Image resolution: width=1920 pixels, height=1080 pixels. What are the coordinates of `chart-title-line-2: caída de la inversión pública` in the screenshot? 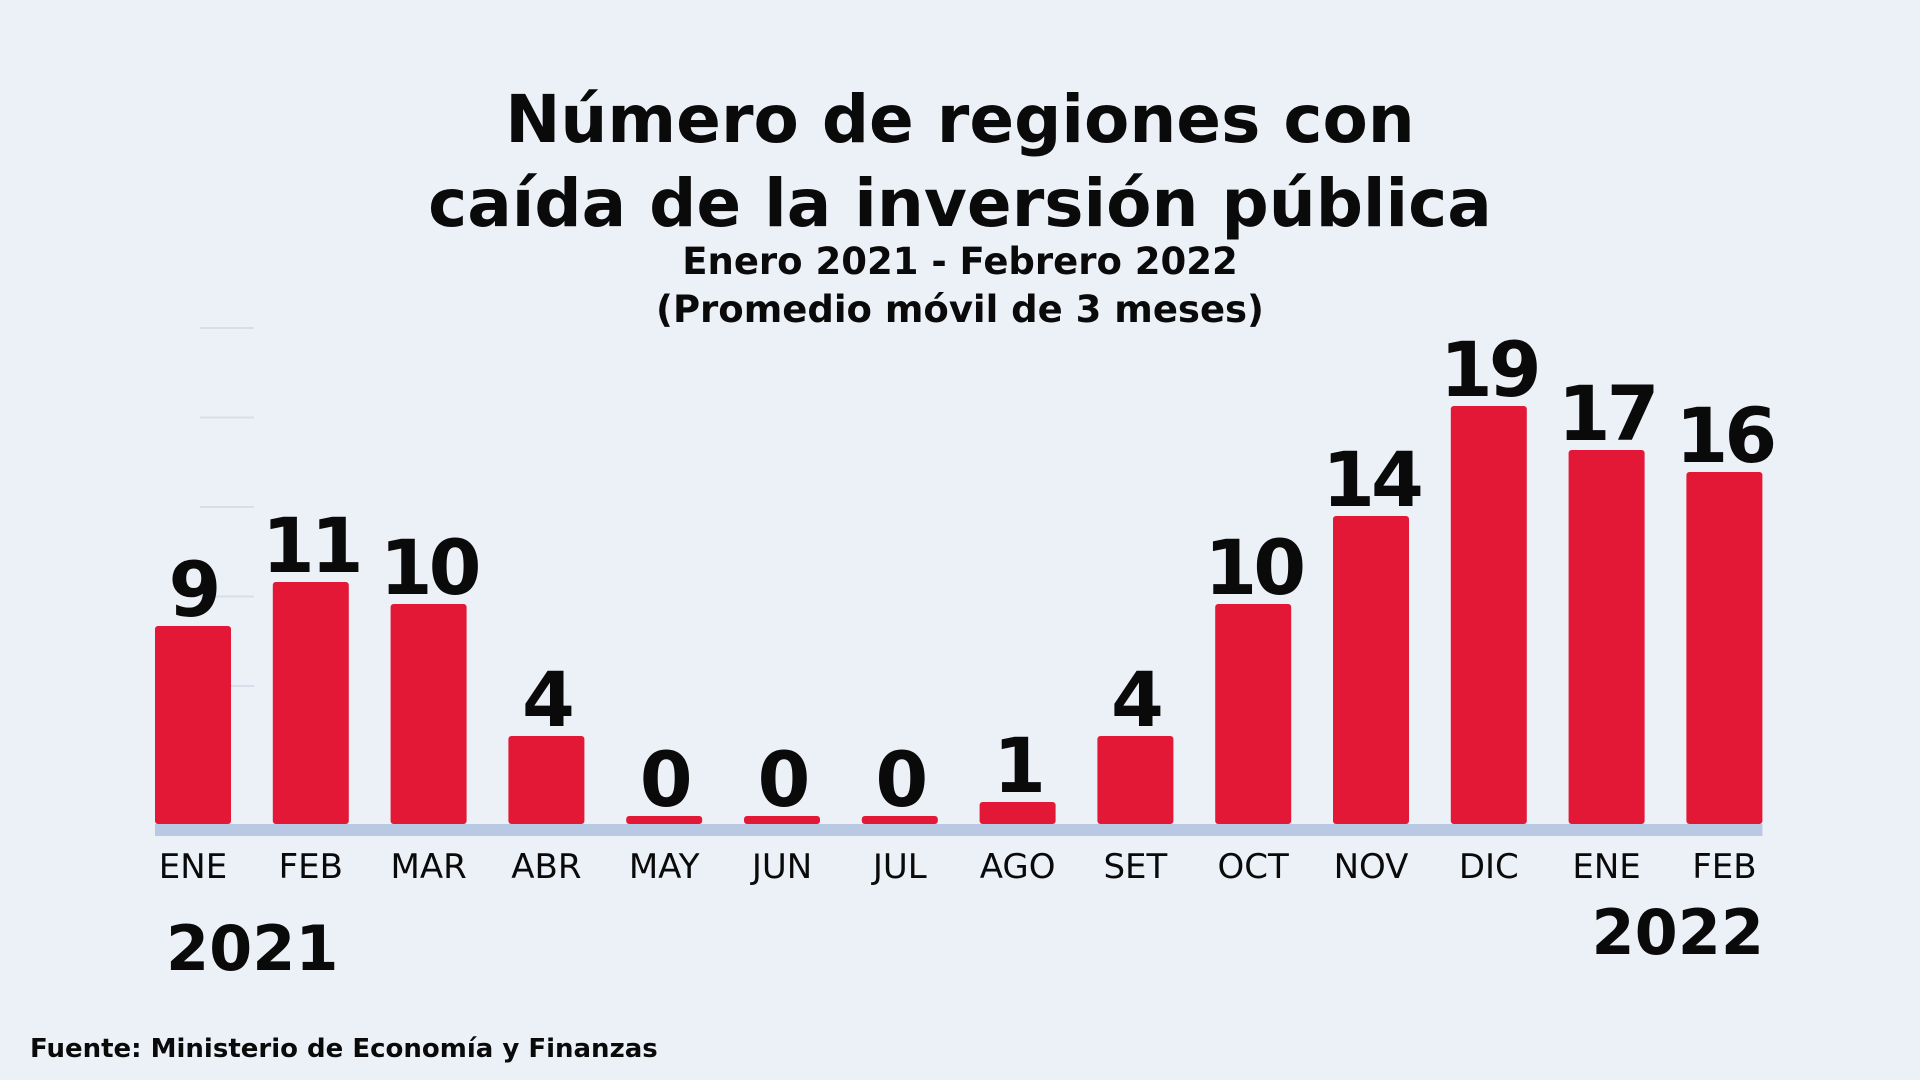 It's located at (960, 203).